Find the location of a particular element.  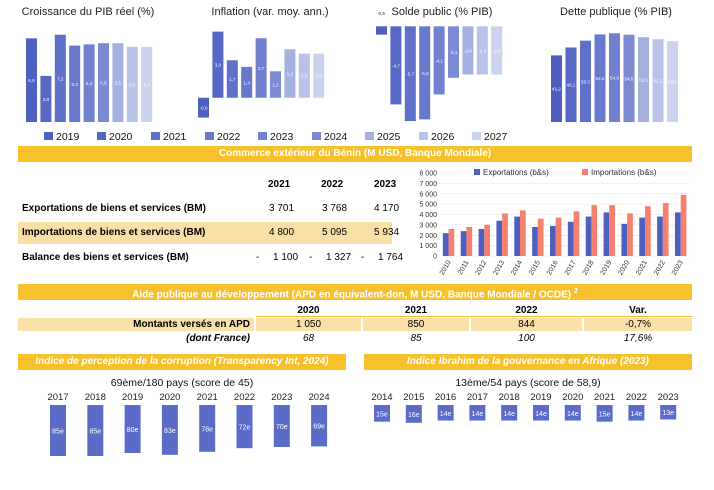

mini-bar-3-2024 is located at coordinates (629, 78).